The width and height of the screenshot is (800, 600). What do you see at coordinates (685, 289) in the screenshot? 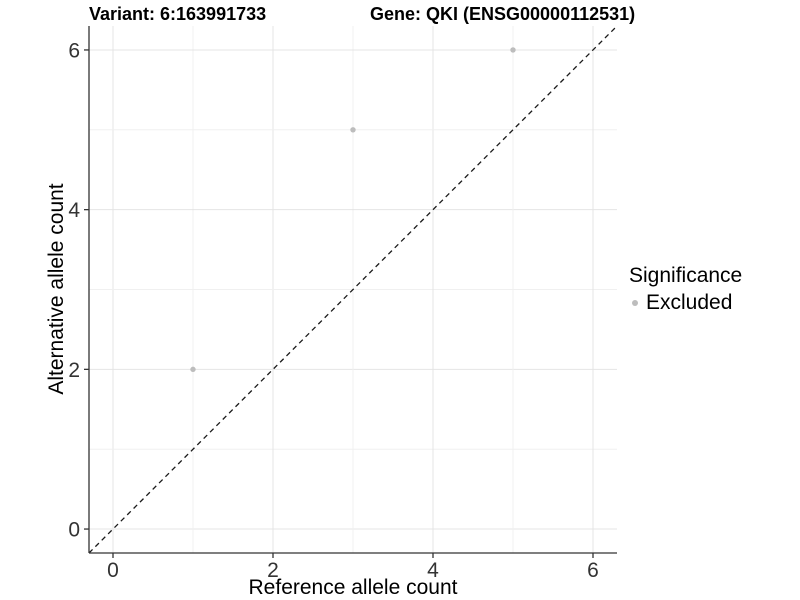
I see `legend: Significance Excluded` at bounding box center [685, 289].